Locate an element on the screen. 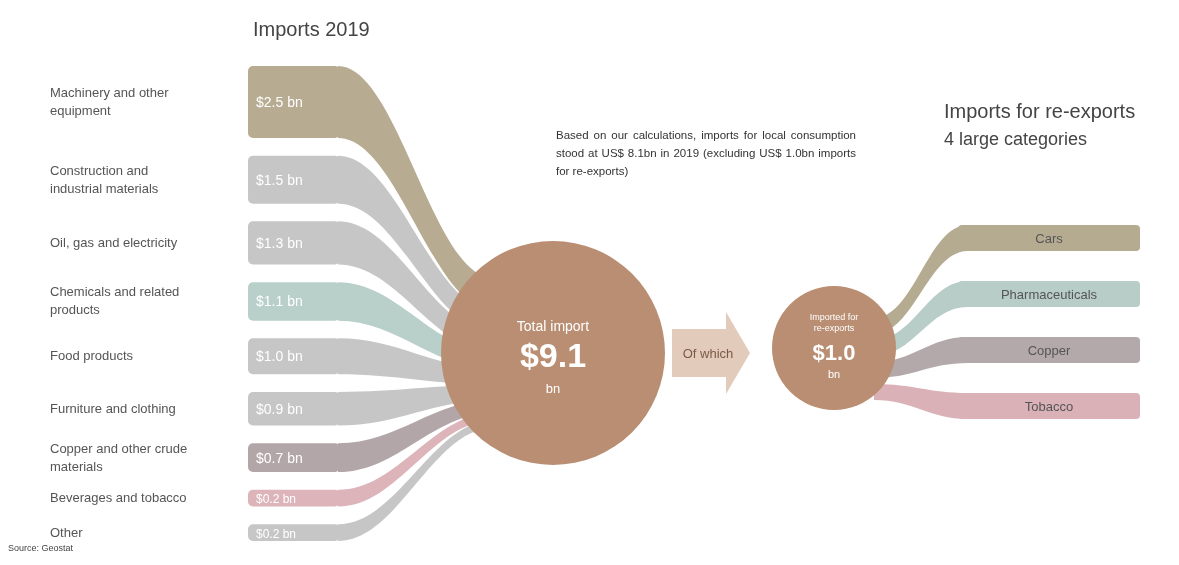  category-label: Chemicals and related products is located at coordinates (115, 301).